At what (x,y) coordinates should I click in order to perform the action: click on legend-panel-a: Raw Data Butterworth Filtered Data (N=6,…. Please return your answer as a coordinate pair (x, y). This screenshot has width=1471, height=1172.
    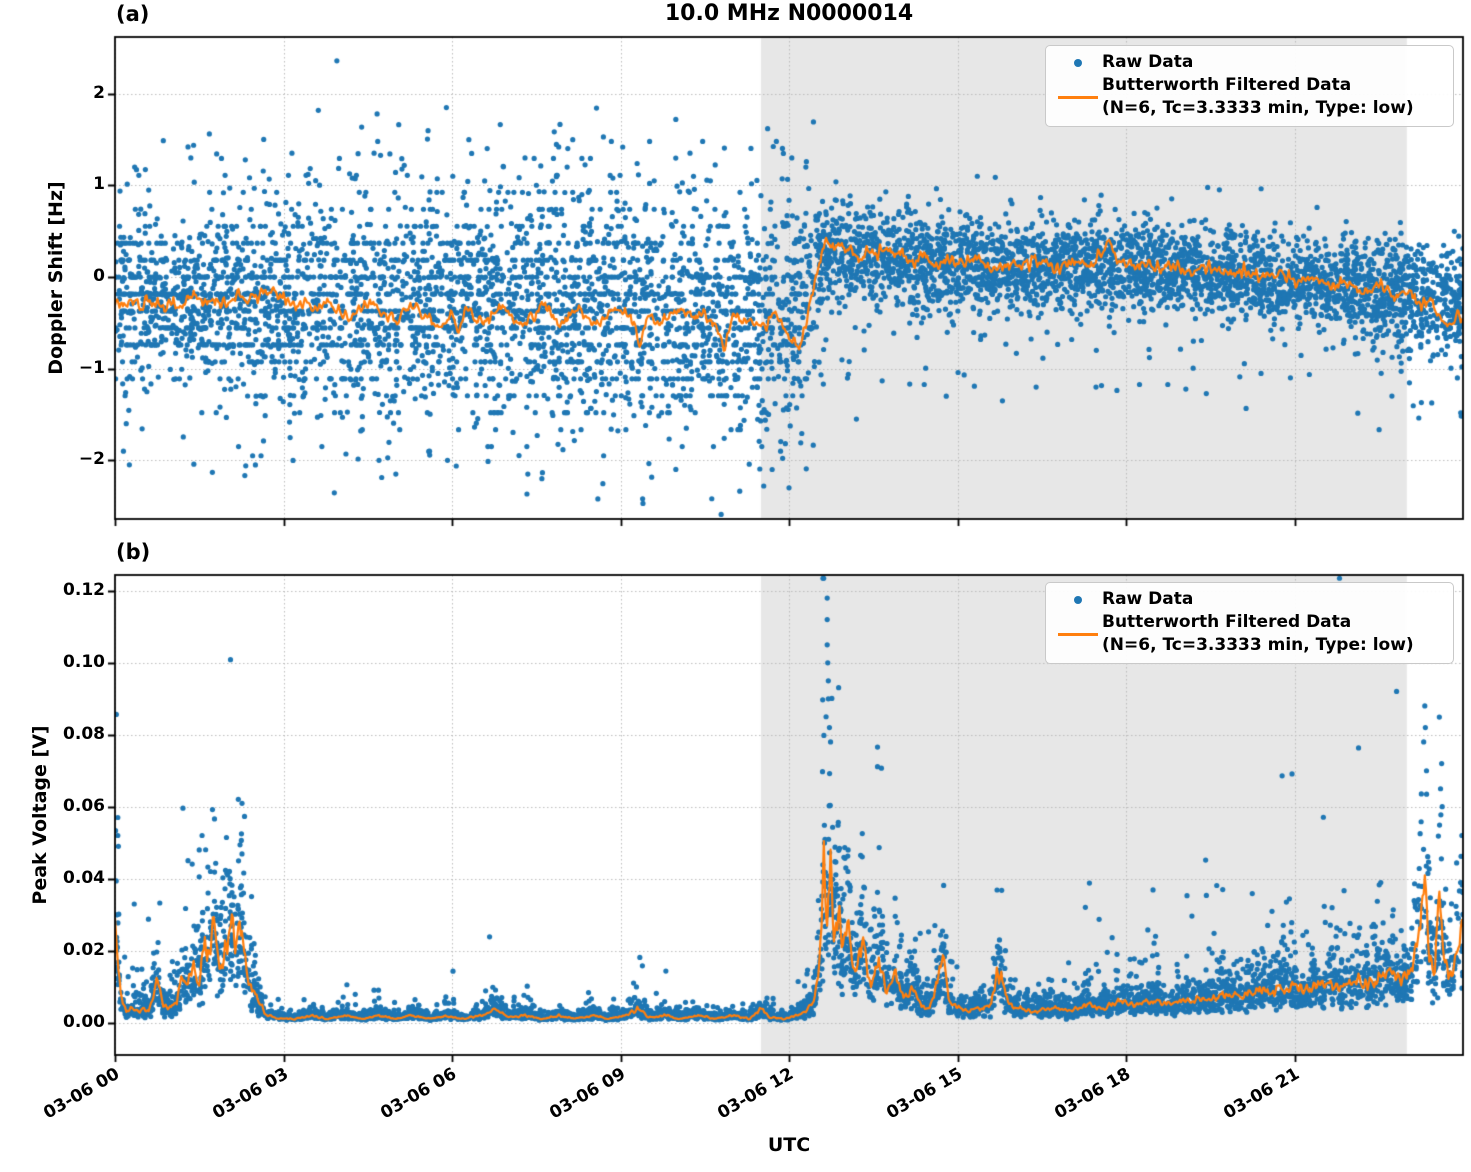
    Looking at the image, I should click on (1249, 86).